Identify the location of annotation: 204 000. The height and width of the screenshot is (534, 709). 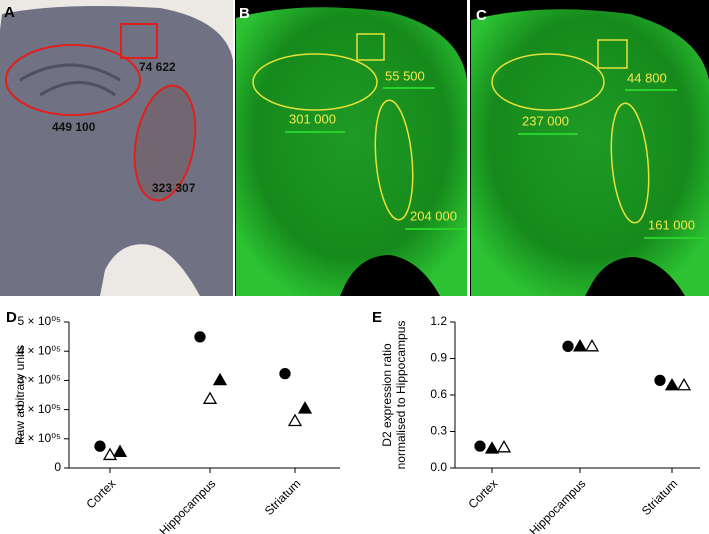
(433, 215).